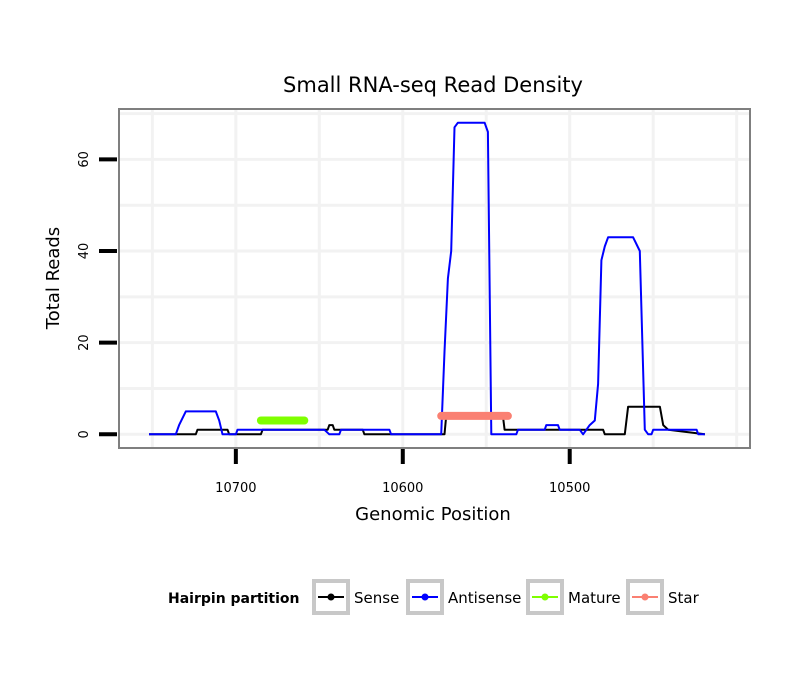 The image size is (810, 690). What do you see at coordinates (376, 598) in the screenshot?
I see `legend-label-sense: Sense` at bounding box center [376, 598].